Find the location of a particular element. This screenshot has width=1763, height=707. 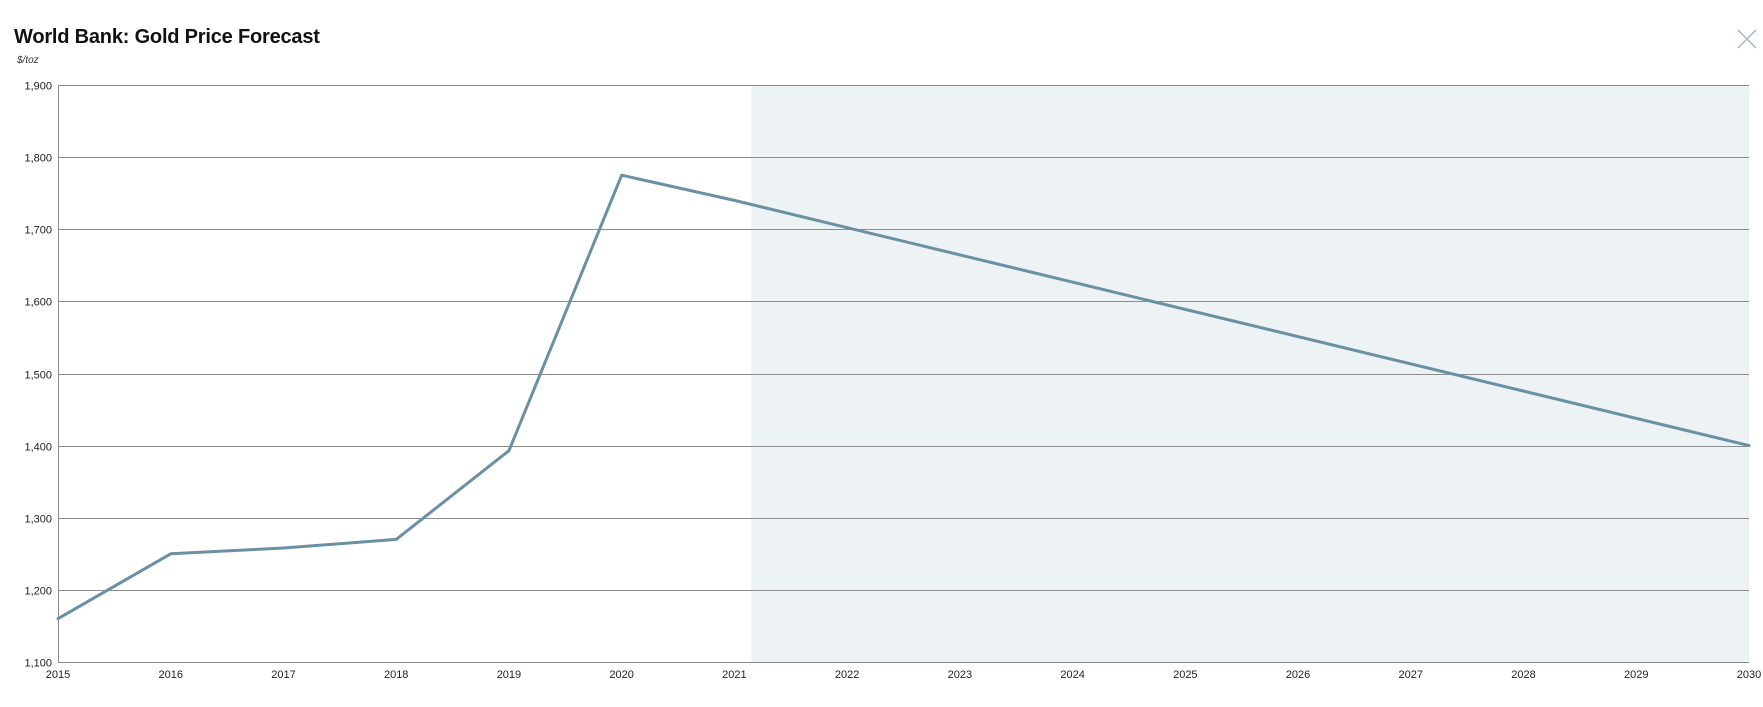

y-tick-label-8: 1,900 is located at coordinates (38, 87).